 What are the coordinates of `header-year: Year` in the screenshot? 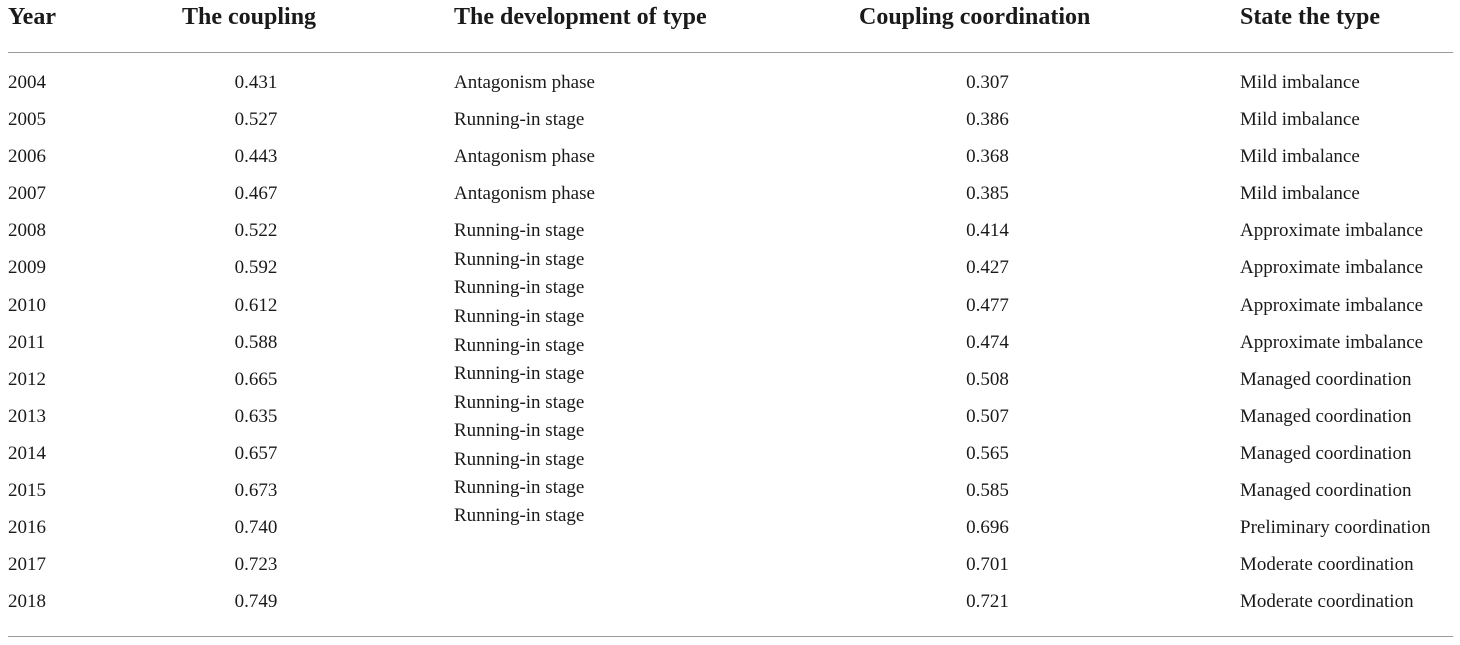 It's located at (32, 17).